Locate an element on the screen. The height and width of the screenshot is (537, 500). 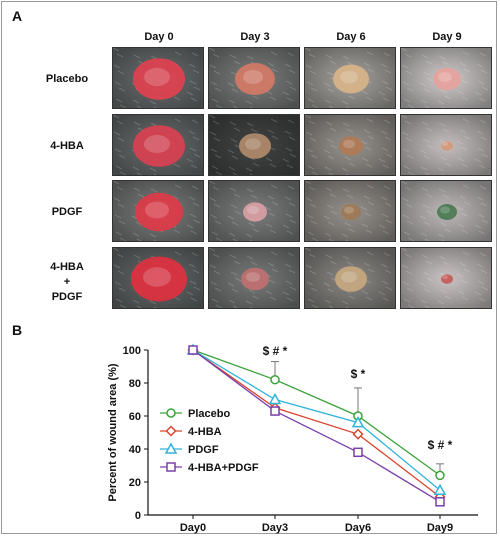
row-header-pdgf: PDGF is located at coordinates (67, 212).